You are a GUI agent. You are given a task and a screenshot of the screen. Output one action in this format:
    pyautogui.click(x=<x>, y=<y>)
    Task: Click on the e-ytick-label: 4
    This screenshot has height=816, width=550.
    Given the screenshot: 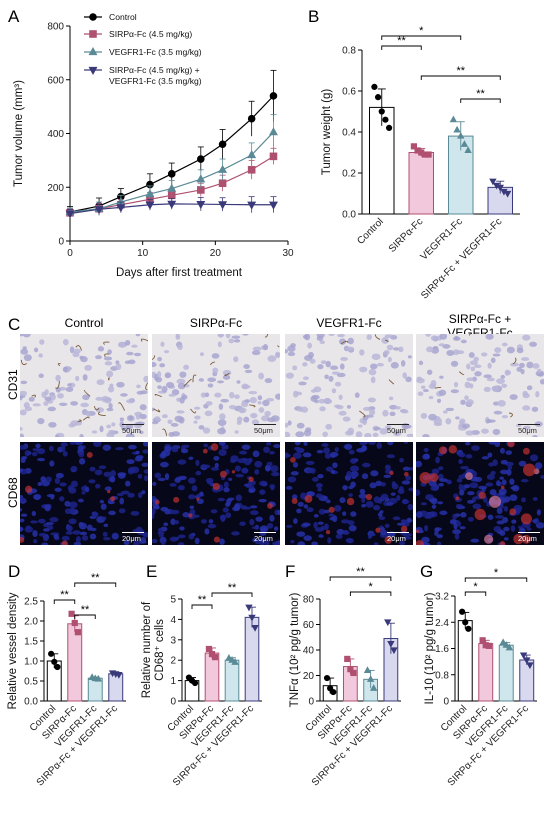 What is the action you would take?
    pyautogui.click(x=173, y=620)
    